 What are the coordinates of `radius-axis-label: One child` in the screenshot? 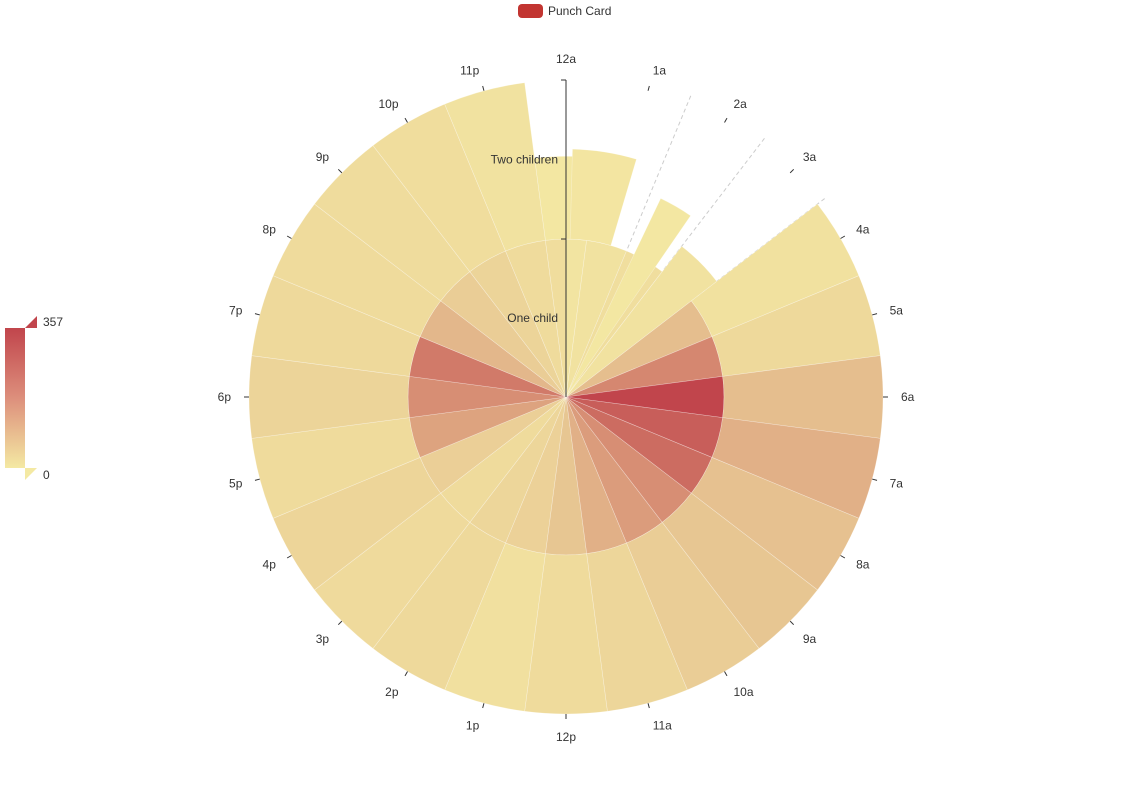 It's located at (532, 318).